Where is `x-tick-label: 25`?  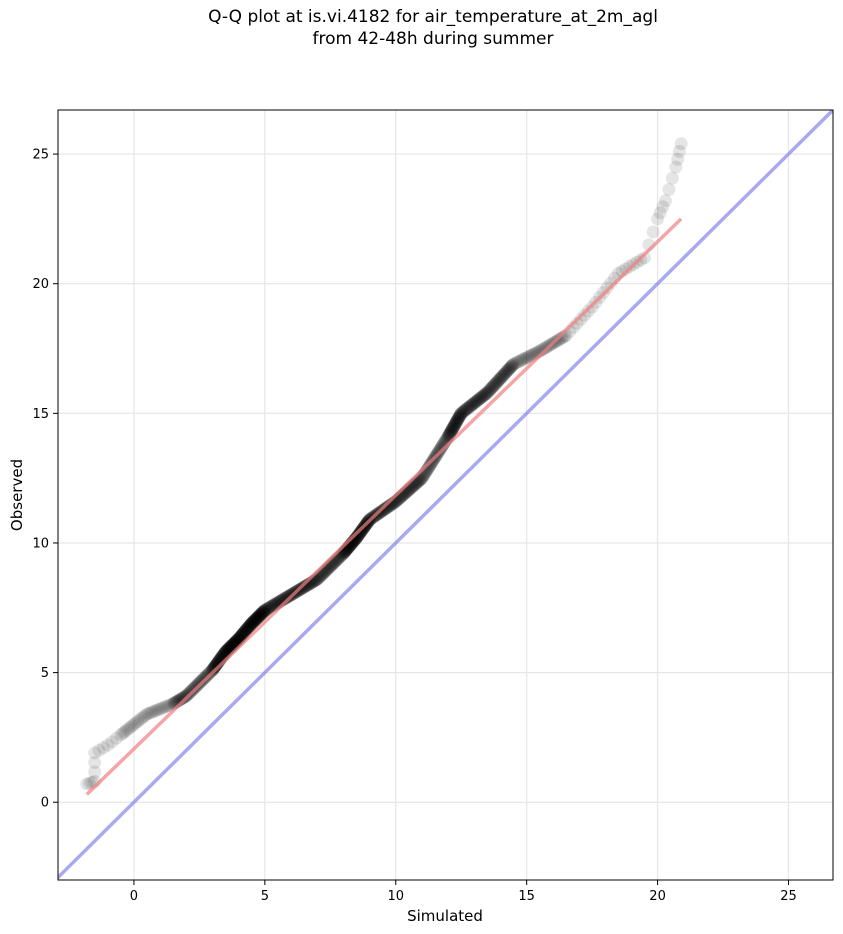 x-tick-label: 25 is located at coordinates (788, 896).